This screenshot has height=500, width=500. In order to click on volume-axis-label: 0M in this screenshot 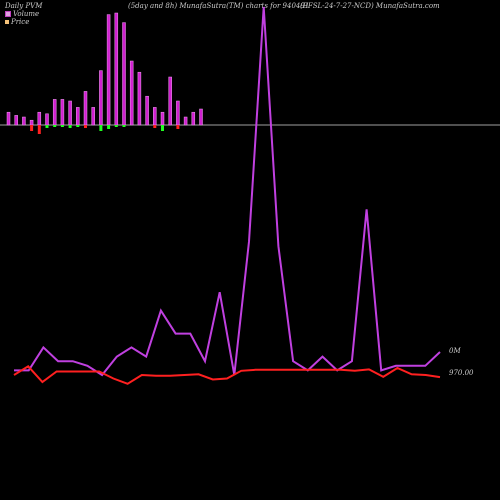, I will do `click(455, 351)`.